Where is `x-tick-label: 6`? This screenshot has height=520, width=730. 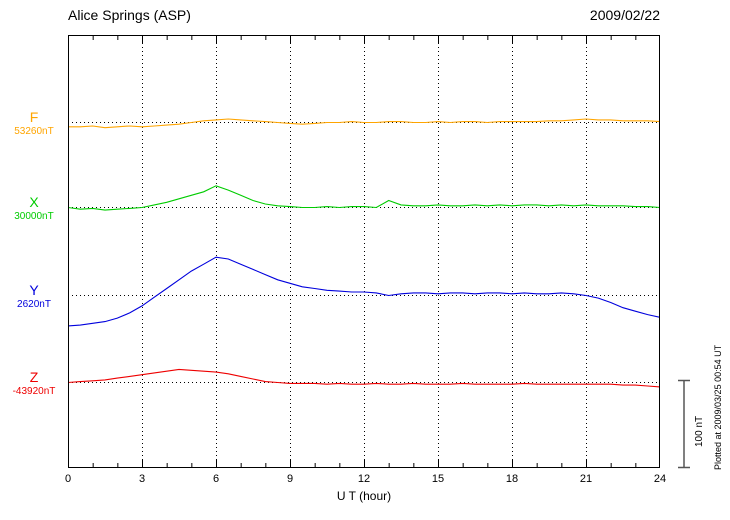 x-tick-label: 6 is located at coordinates (216, 479).